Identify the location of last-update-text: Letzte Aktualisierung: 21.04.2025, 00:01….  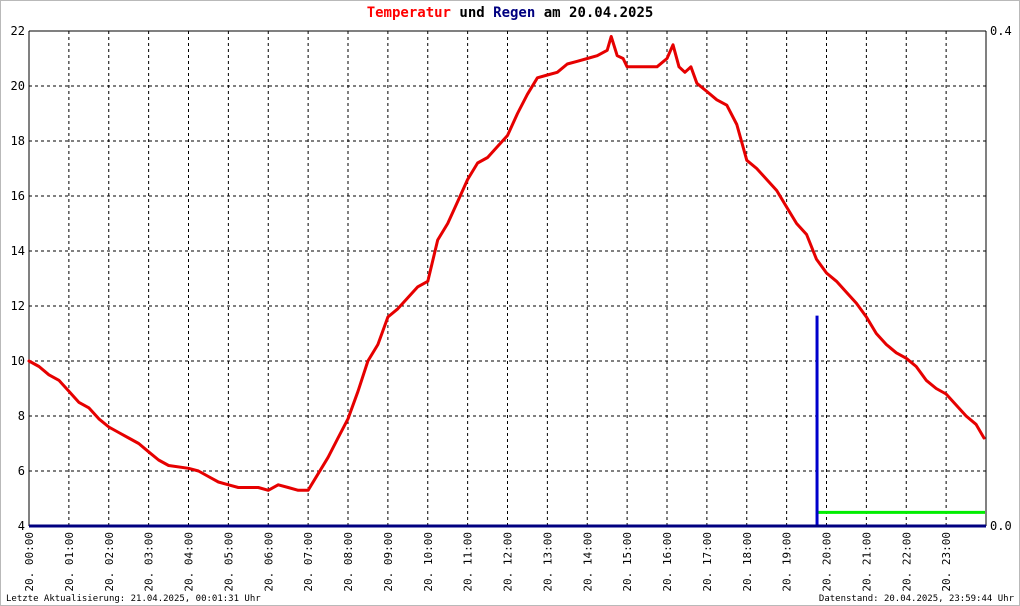
(133, 599).